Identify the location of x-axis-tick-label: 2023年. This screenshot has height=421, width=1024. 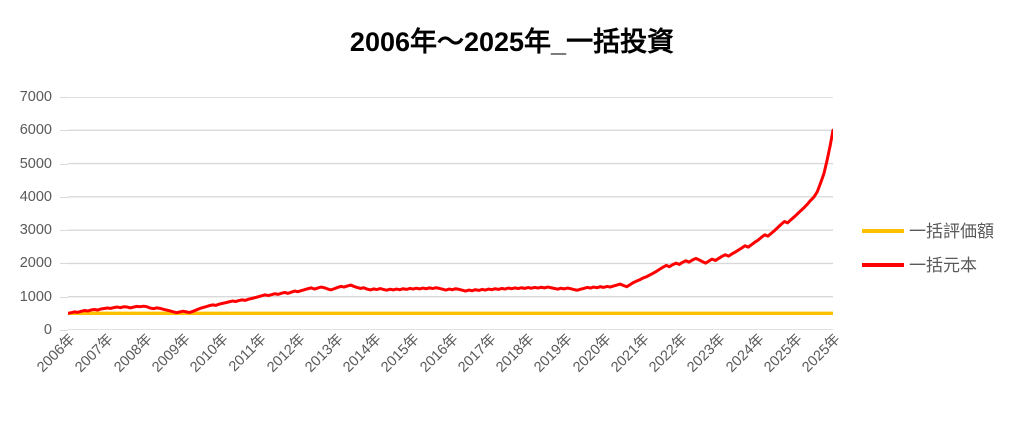
(706, 353).